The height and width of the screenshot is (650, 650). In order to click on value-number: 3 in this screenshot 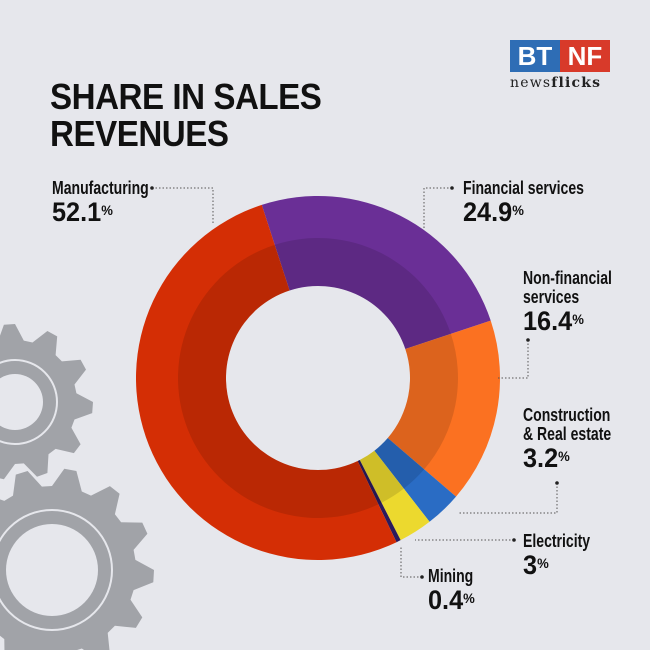, I will do `click(530, 565)`.